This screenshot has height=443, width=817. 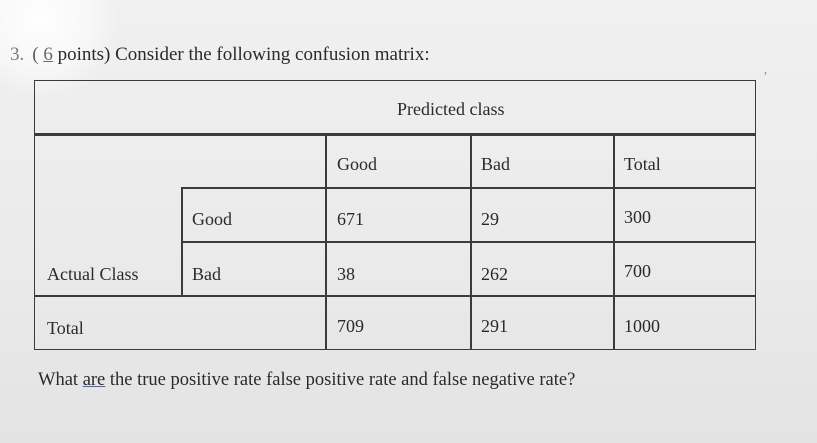 I want to click on column-header-bad: Bad, so click(x=495, y=164).